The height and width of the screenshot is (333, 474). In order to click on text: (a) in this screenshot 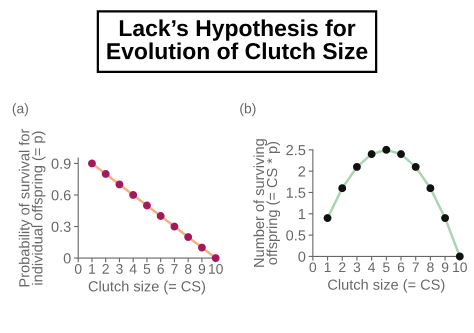, I will do `click(20, 109)`.